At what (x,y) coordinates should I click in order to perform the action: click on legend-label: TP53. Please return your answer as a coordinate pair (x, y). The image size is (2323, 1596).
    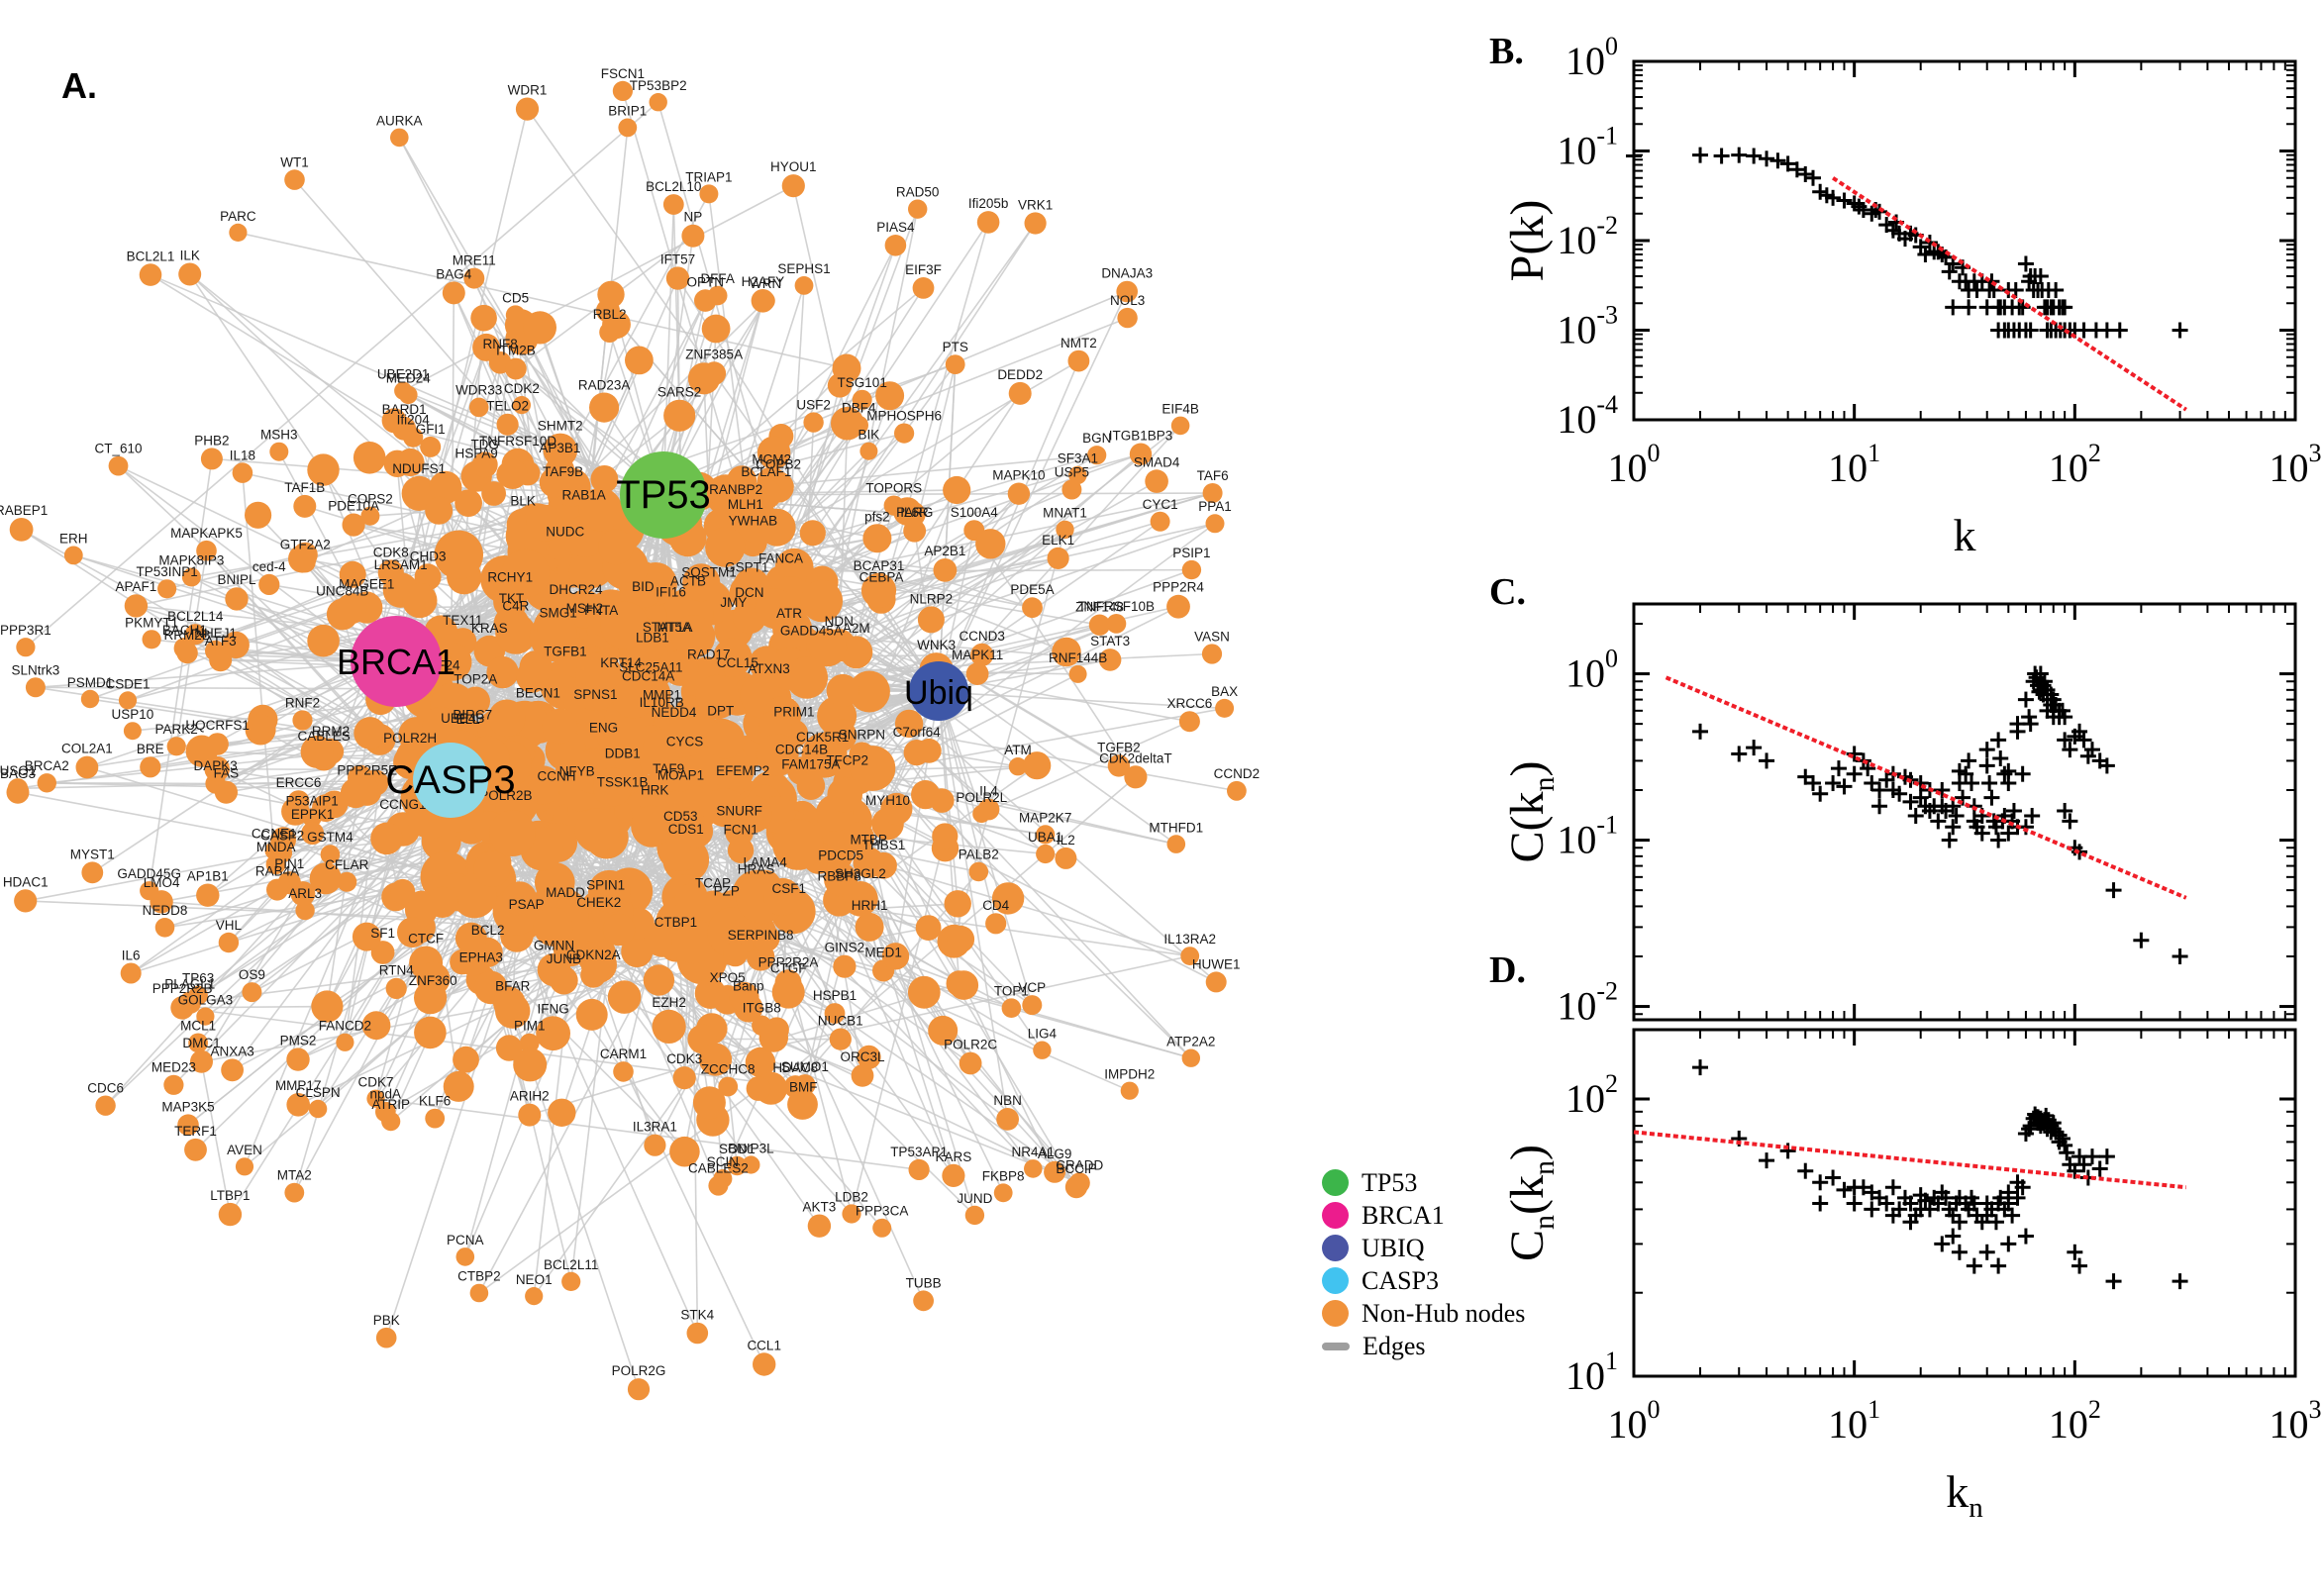
    Looking at the image, I should click on (1390, 1182).